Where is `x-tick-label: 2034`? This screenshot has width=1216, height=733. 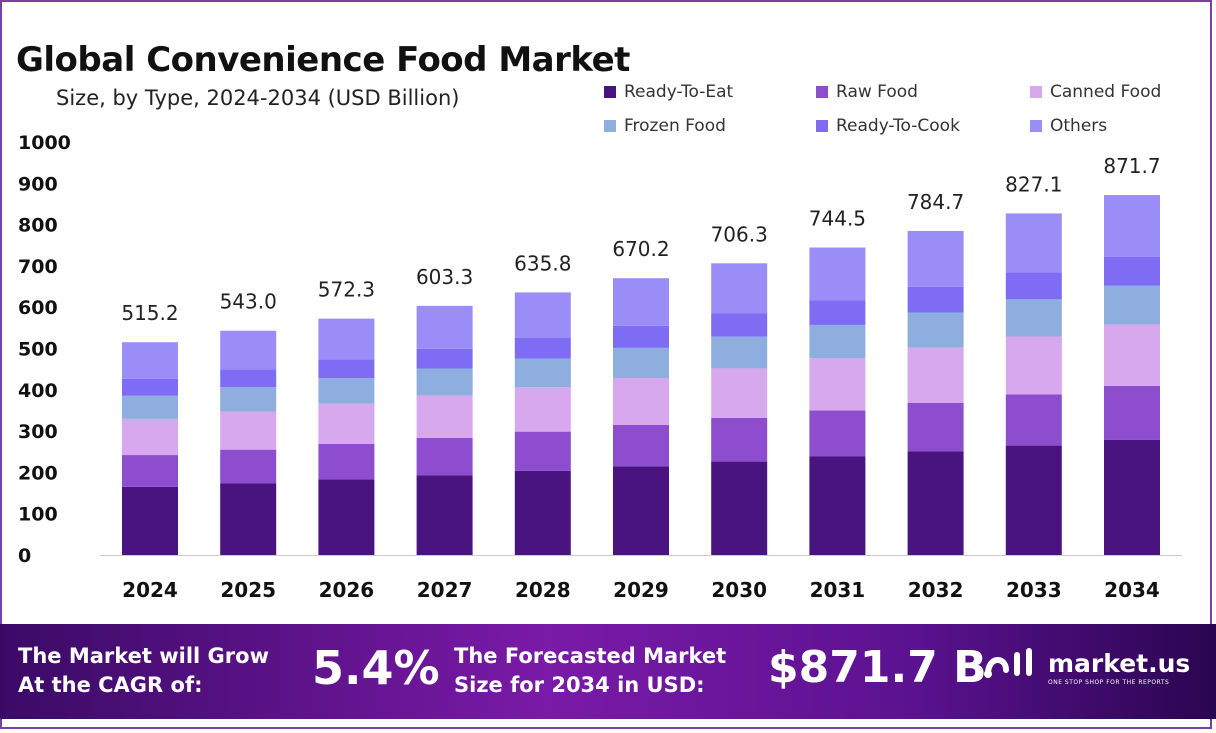 x-tick-label: 2034 is located at coordinates (1132, 590).